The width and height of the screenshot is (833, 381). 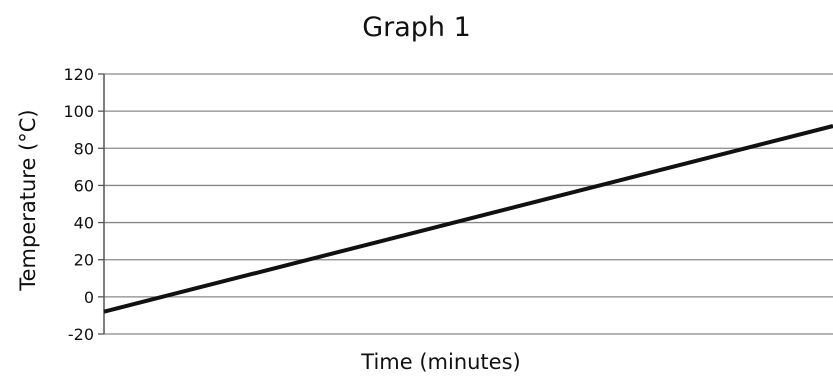 I want to click on x-axis-label: Time (minutes), so click(x=441, y=362).